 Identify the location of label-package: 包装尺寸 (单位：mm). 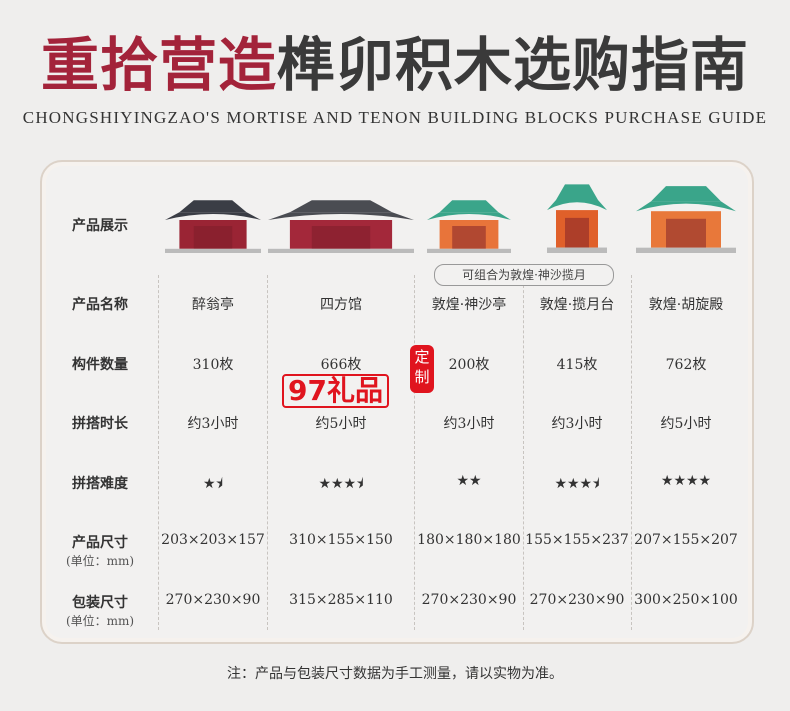
(100, 611).